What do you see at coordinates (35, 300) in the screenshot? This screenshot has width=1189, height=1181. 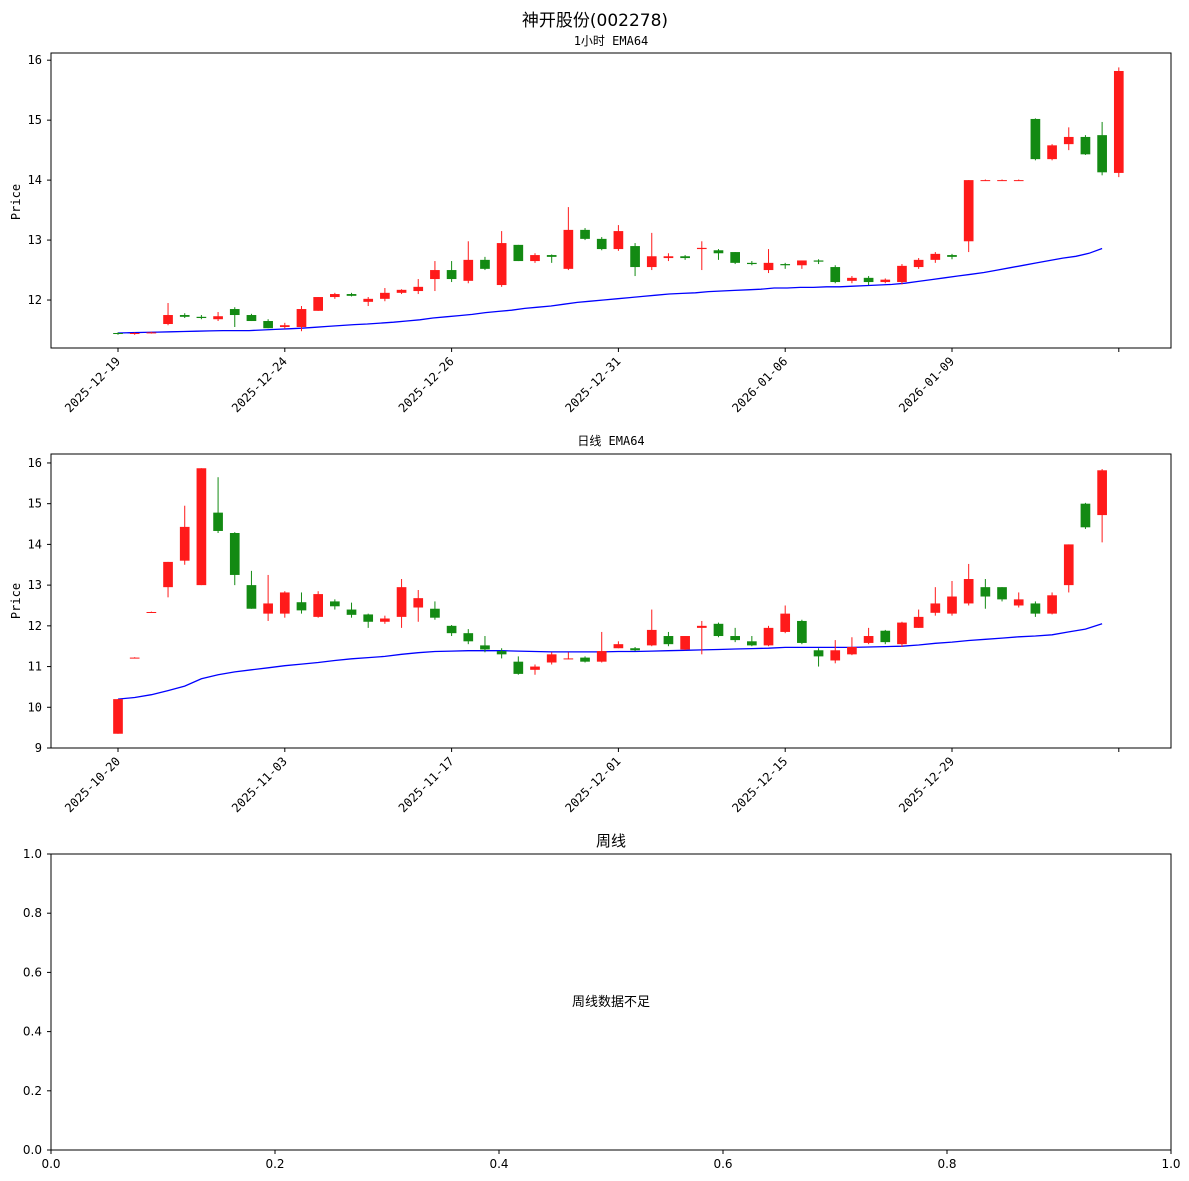 I see `hourly-y-tick-label: 12` at bounding box center [35, 300].